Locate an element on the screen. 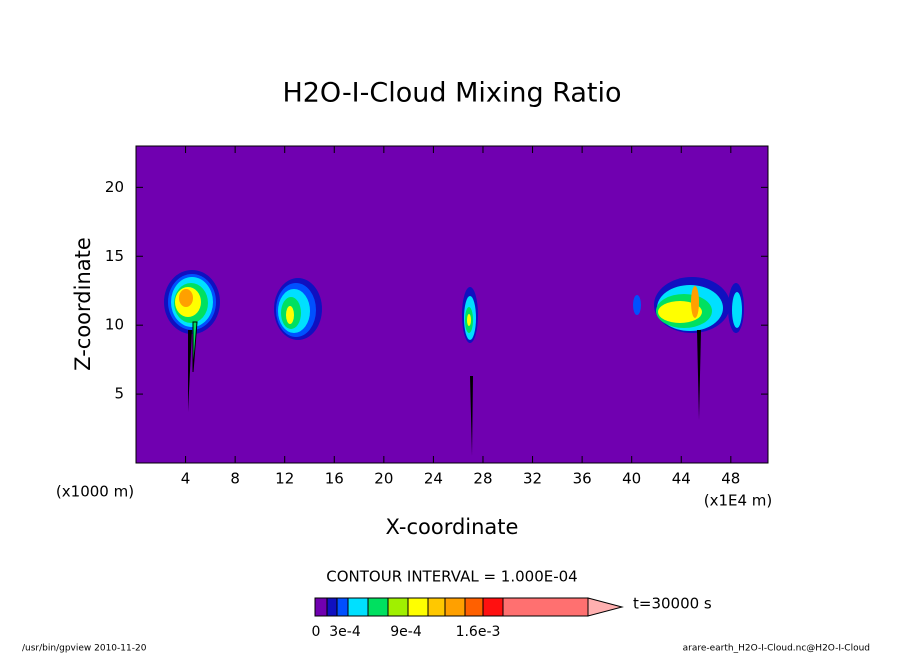 The image size is (904, 654). x-unit: (x1000 m) is located at coordinates (95, 492).